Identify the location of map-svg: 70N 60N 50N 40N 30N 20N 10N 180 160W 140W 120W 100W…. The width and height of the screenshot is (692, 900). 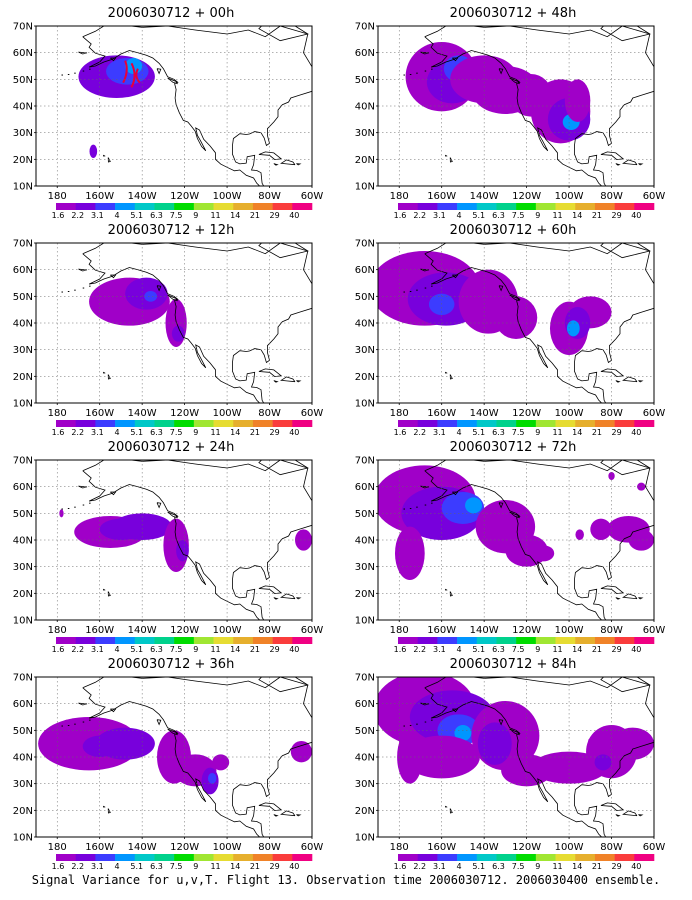
(168, 120).